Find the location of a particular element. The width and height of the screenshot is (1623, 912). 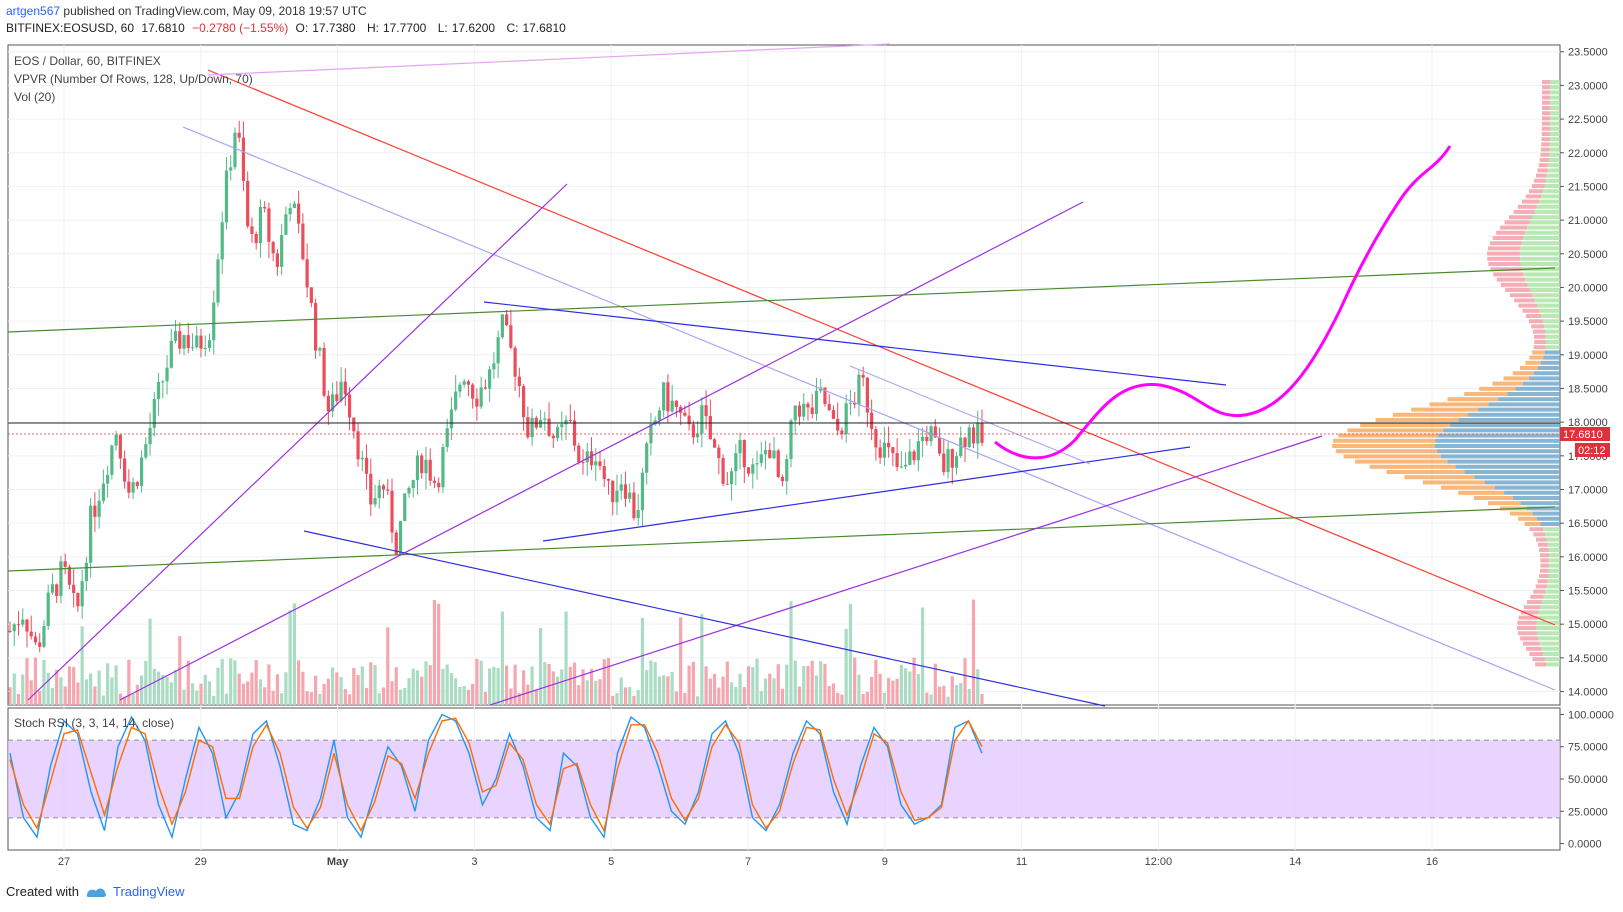

price-tick-label: 16.0000 is located at coordinates (1588, 558).